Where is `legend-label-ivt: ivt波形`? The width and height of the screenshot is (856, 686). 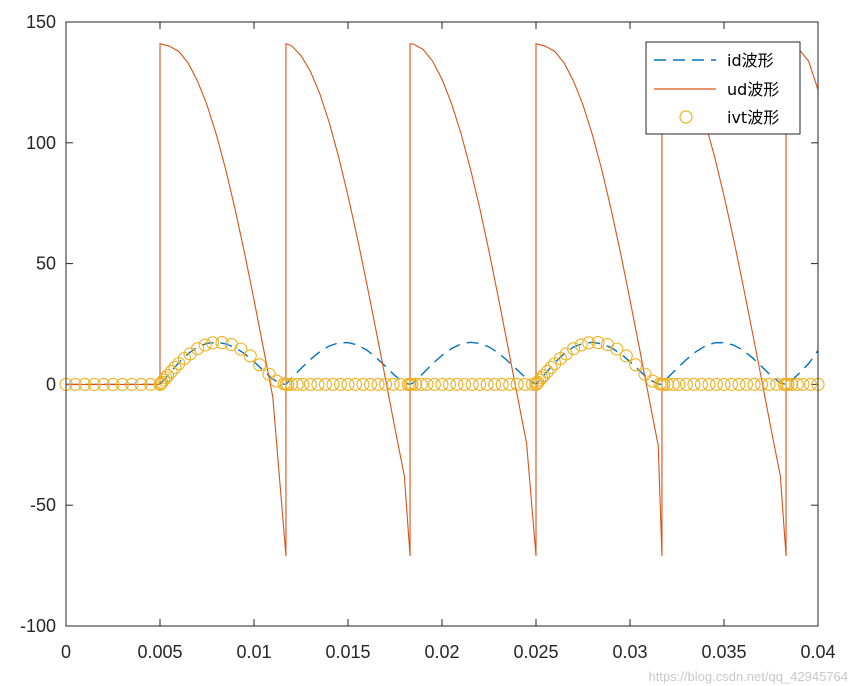
legend-label-ivt: ivt波形 is located at coordinates (753, 117).